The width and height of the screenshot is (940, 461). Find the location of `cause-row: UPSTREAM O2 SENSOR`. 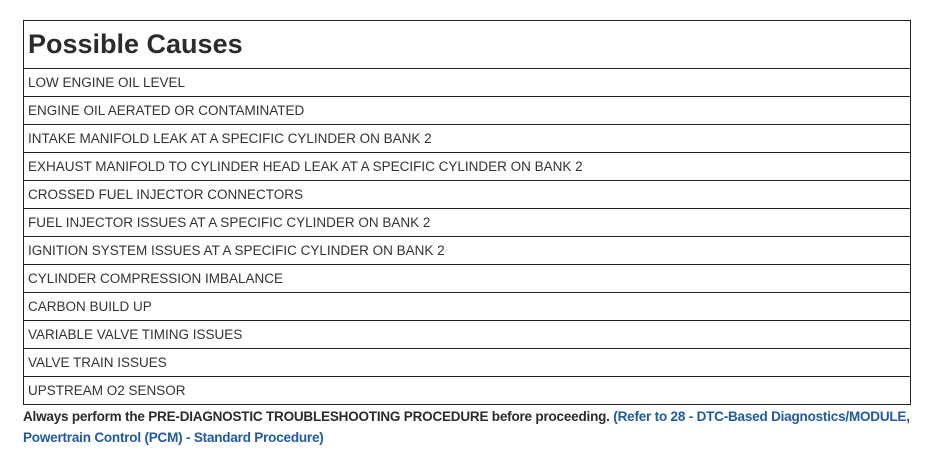

cause-row: UPSTREAM O2 SENSOR is located at coordinates (107, 390).